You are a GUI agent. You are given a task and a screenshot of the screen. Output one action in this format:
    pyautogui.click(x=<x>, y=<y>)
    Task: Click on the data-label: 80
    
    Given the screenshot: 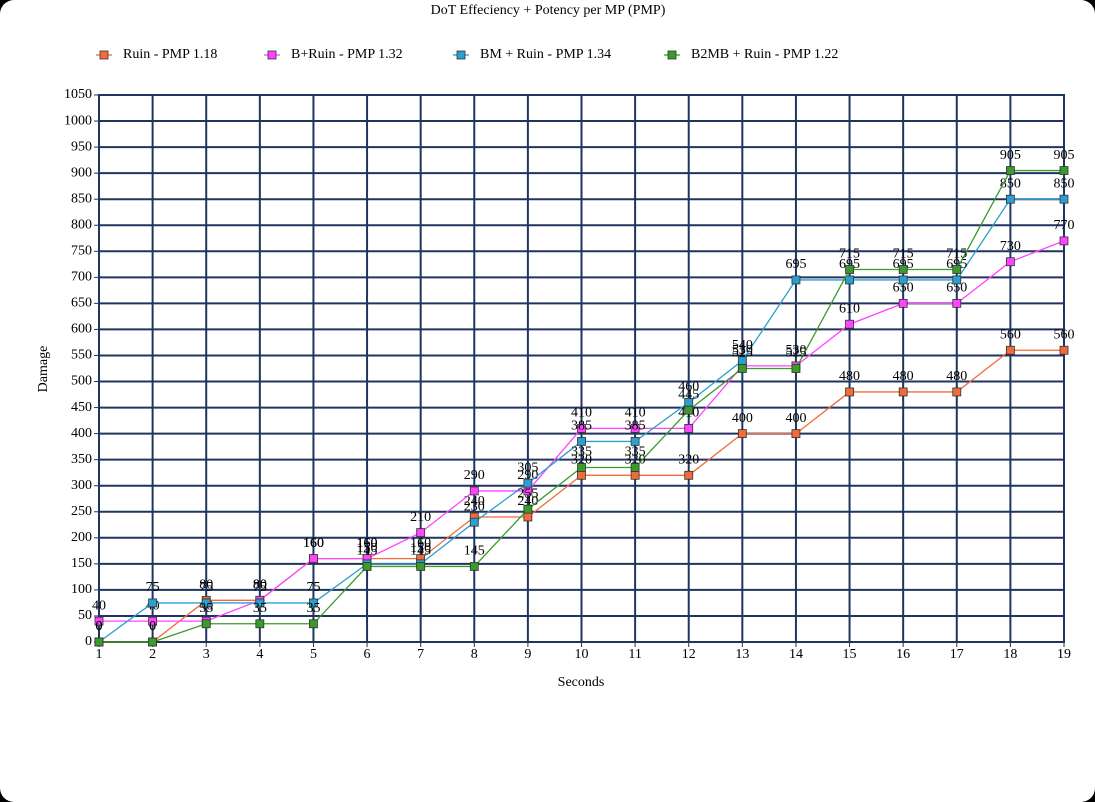 What is the action you would take?
    pyautogui.click(x=260, y=585)
    